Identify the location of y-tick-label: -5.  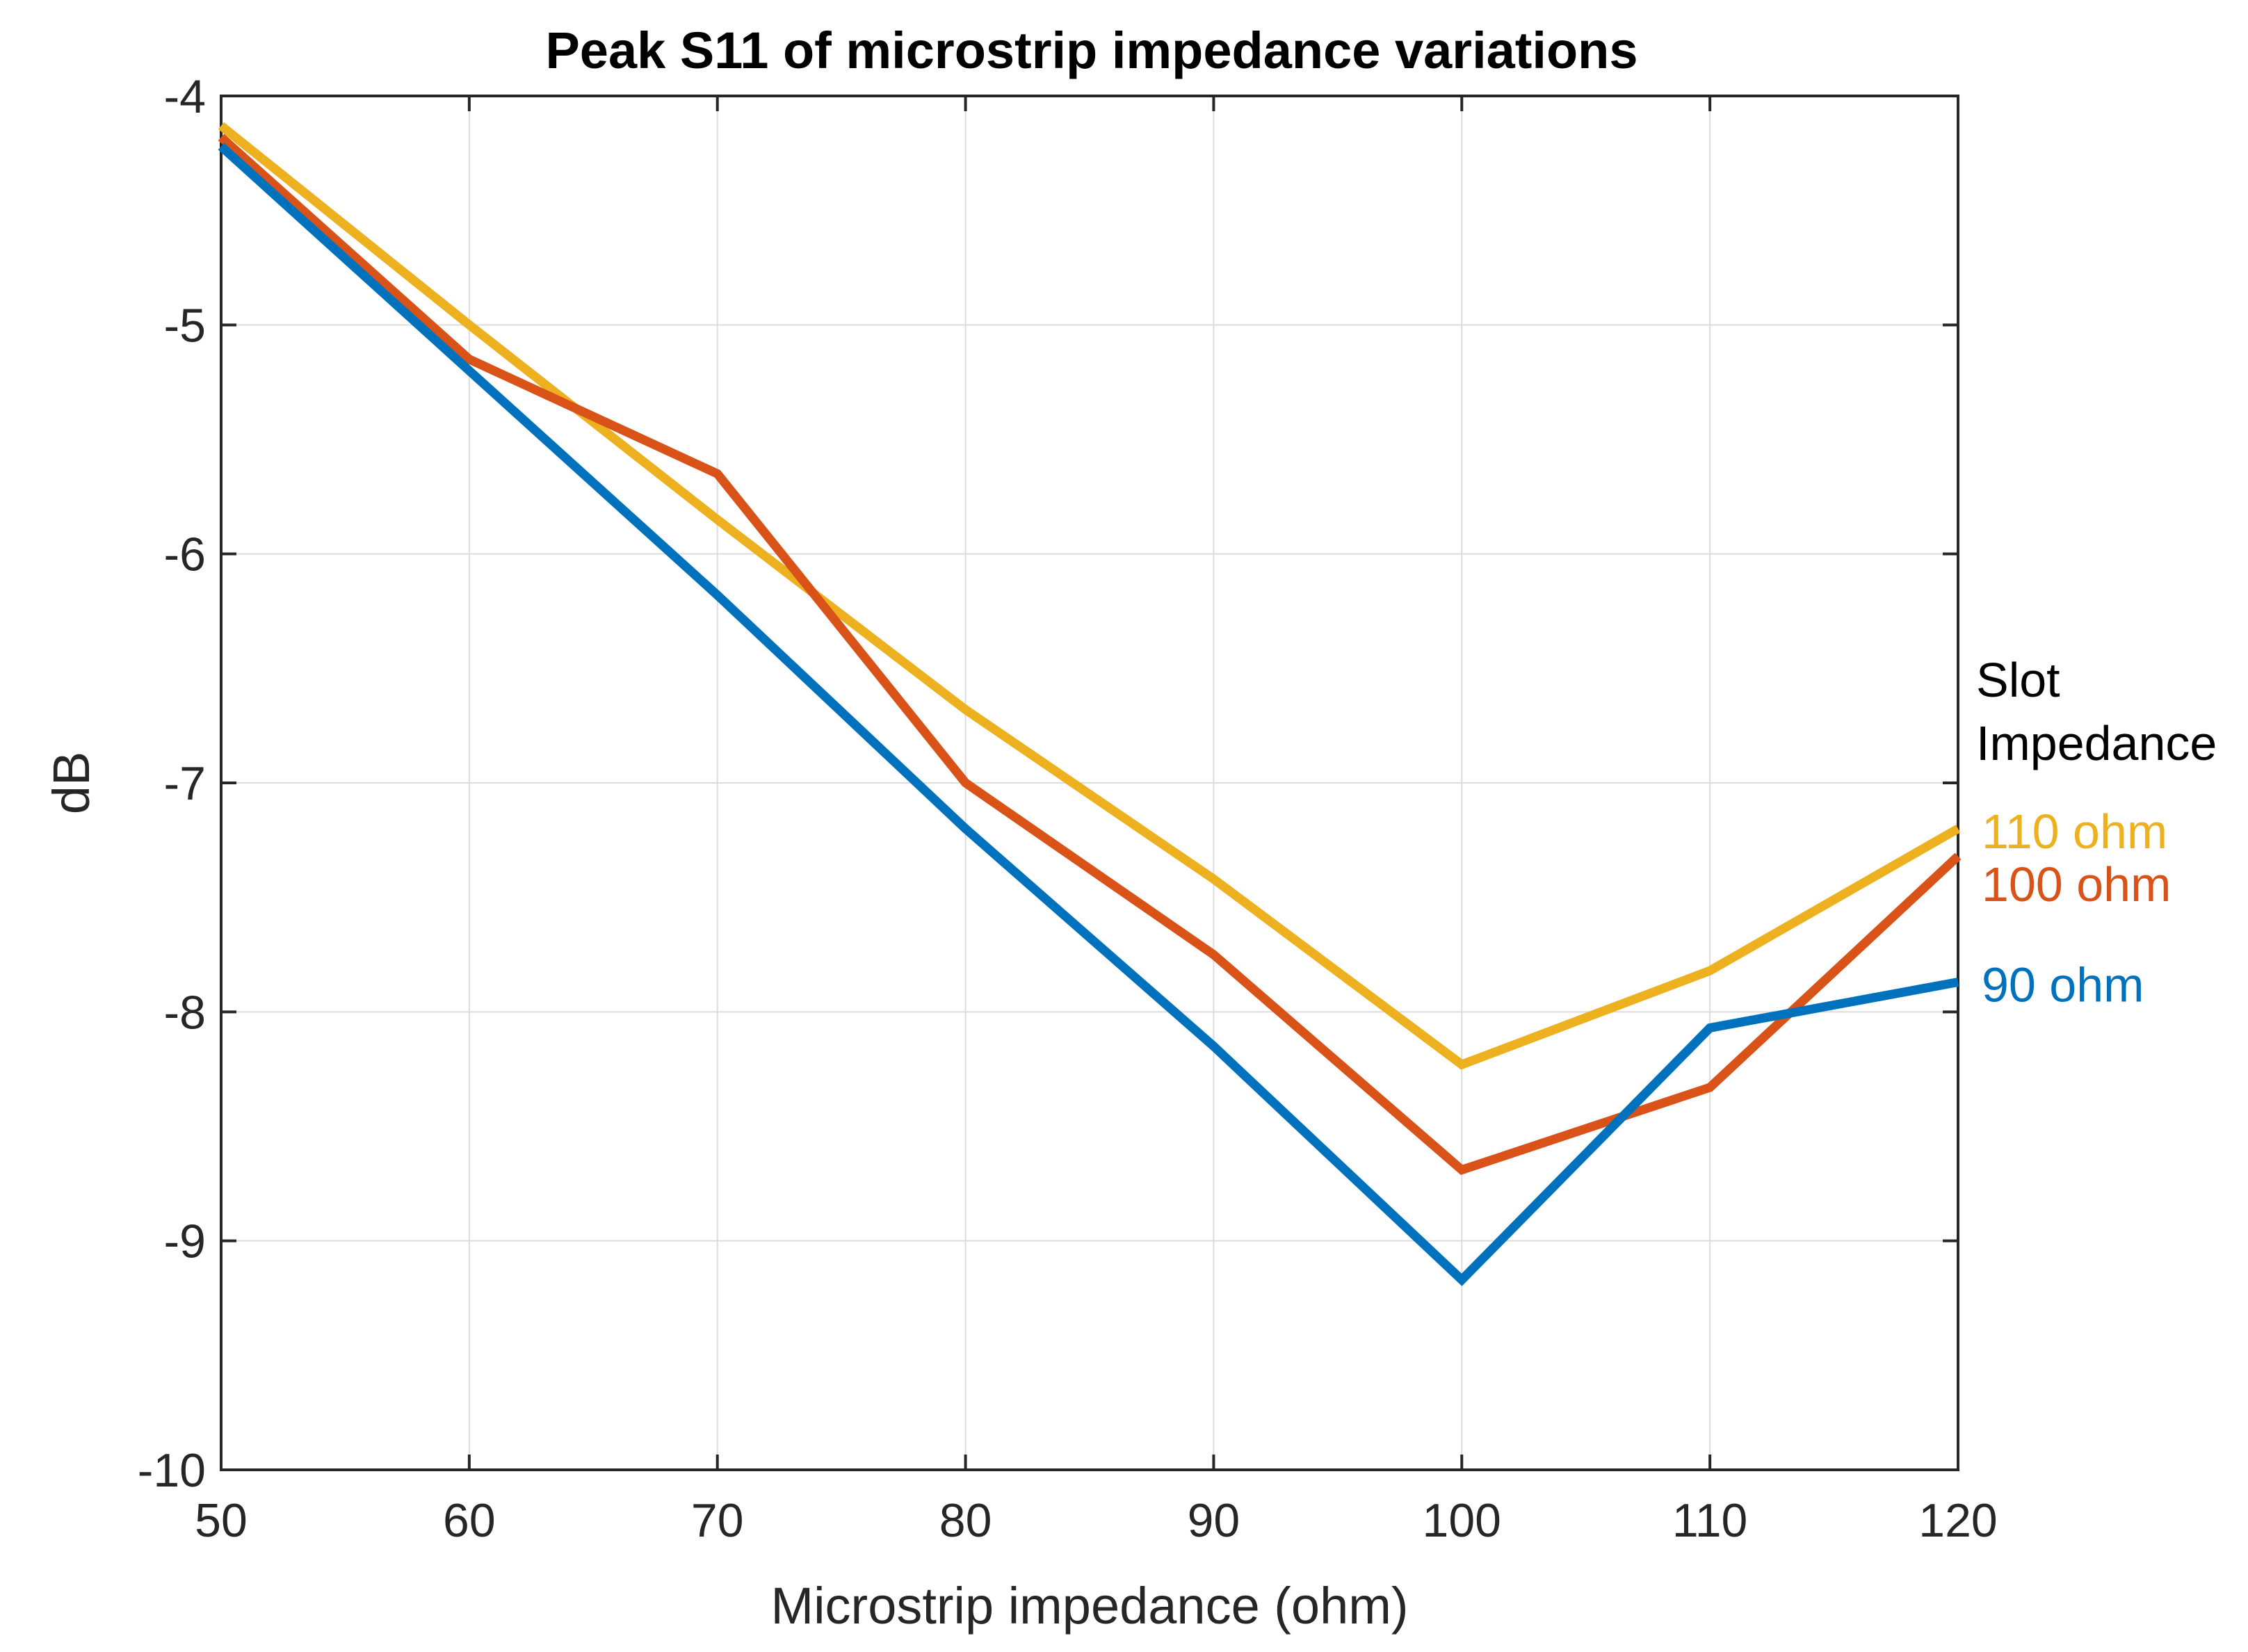
(185, 325).